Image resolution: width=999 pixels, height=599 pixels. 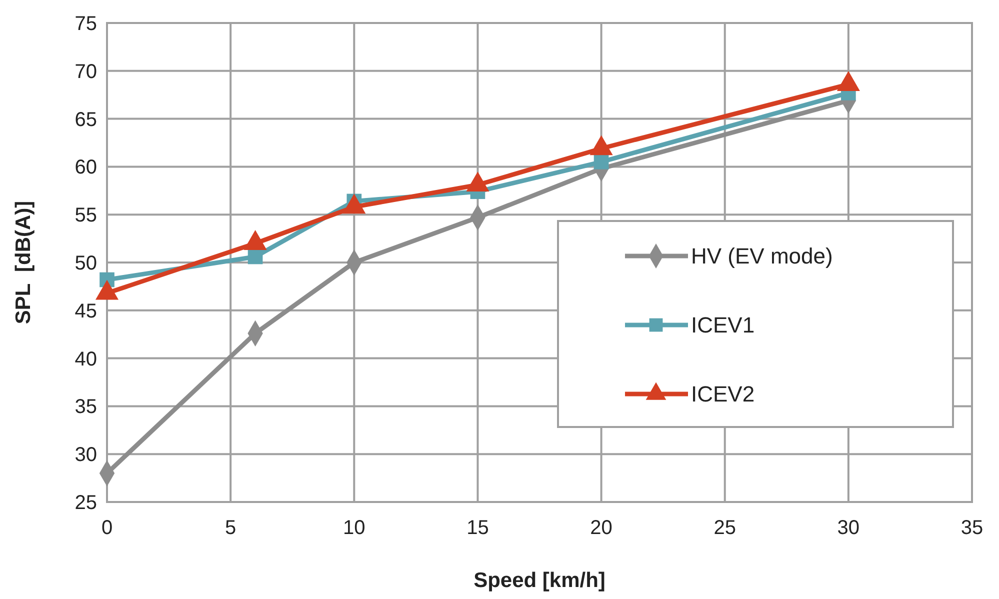 What do you see at coordinates (85, 311) in the screenshot?
I see `y-tick-label: 45` at bounding box center [85, 311].